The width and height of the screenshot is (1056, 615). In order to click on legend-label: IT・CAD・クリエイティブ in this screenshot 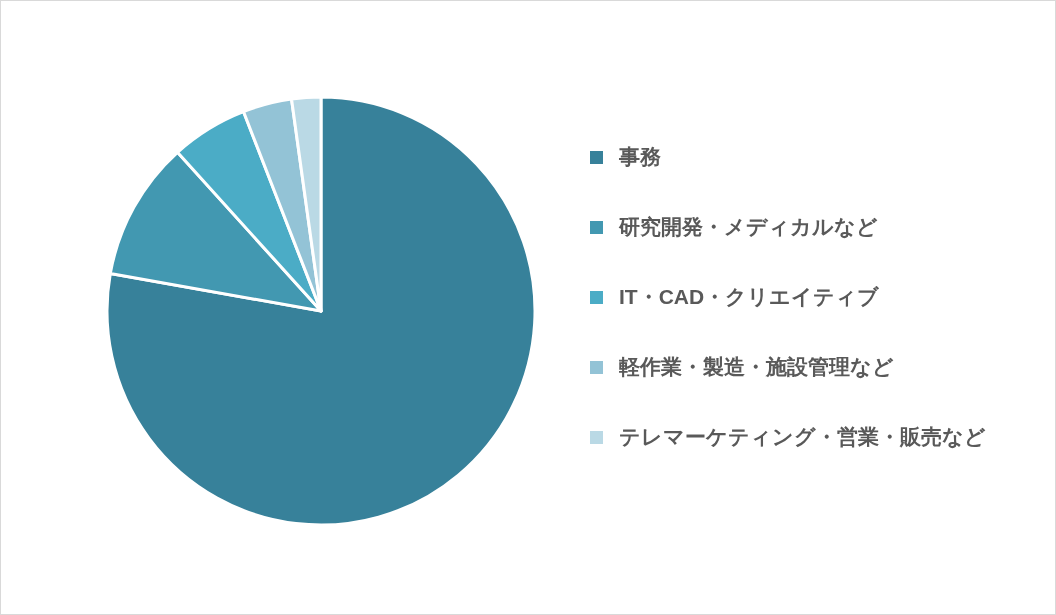, I will do `click(750, 296)`.